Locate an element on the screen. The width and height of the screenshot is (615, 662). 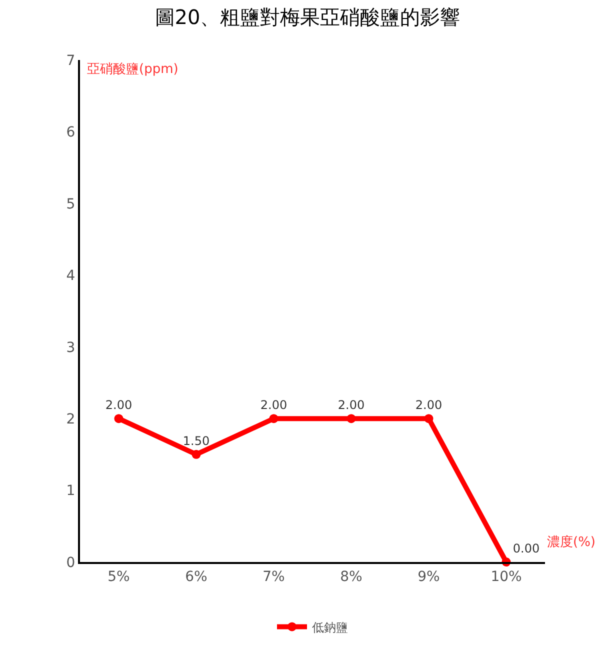
x-tick-label: 6% is located at coordinates (196, 576).